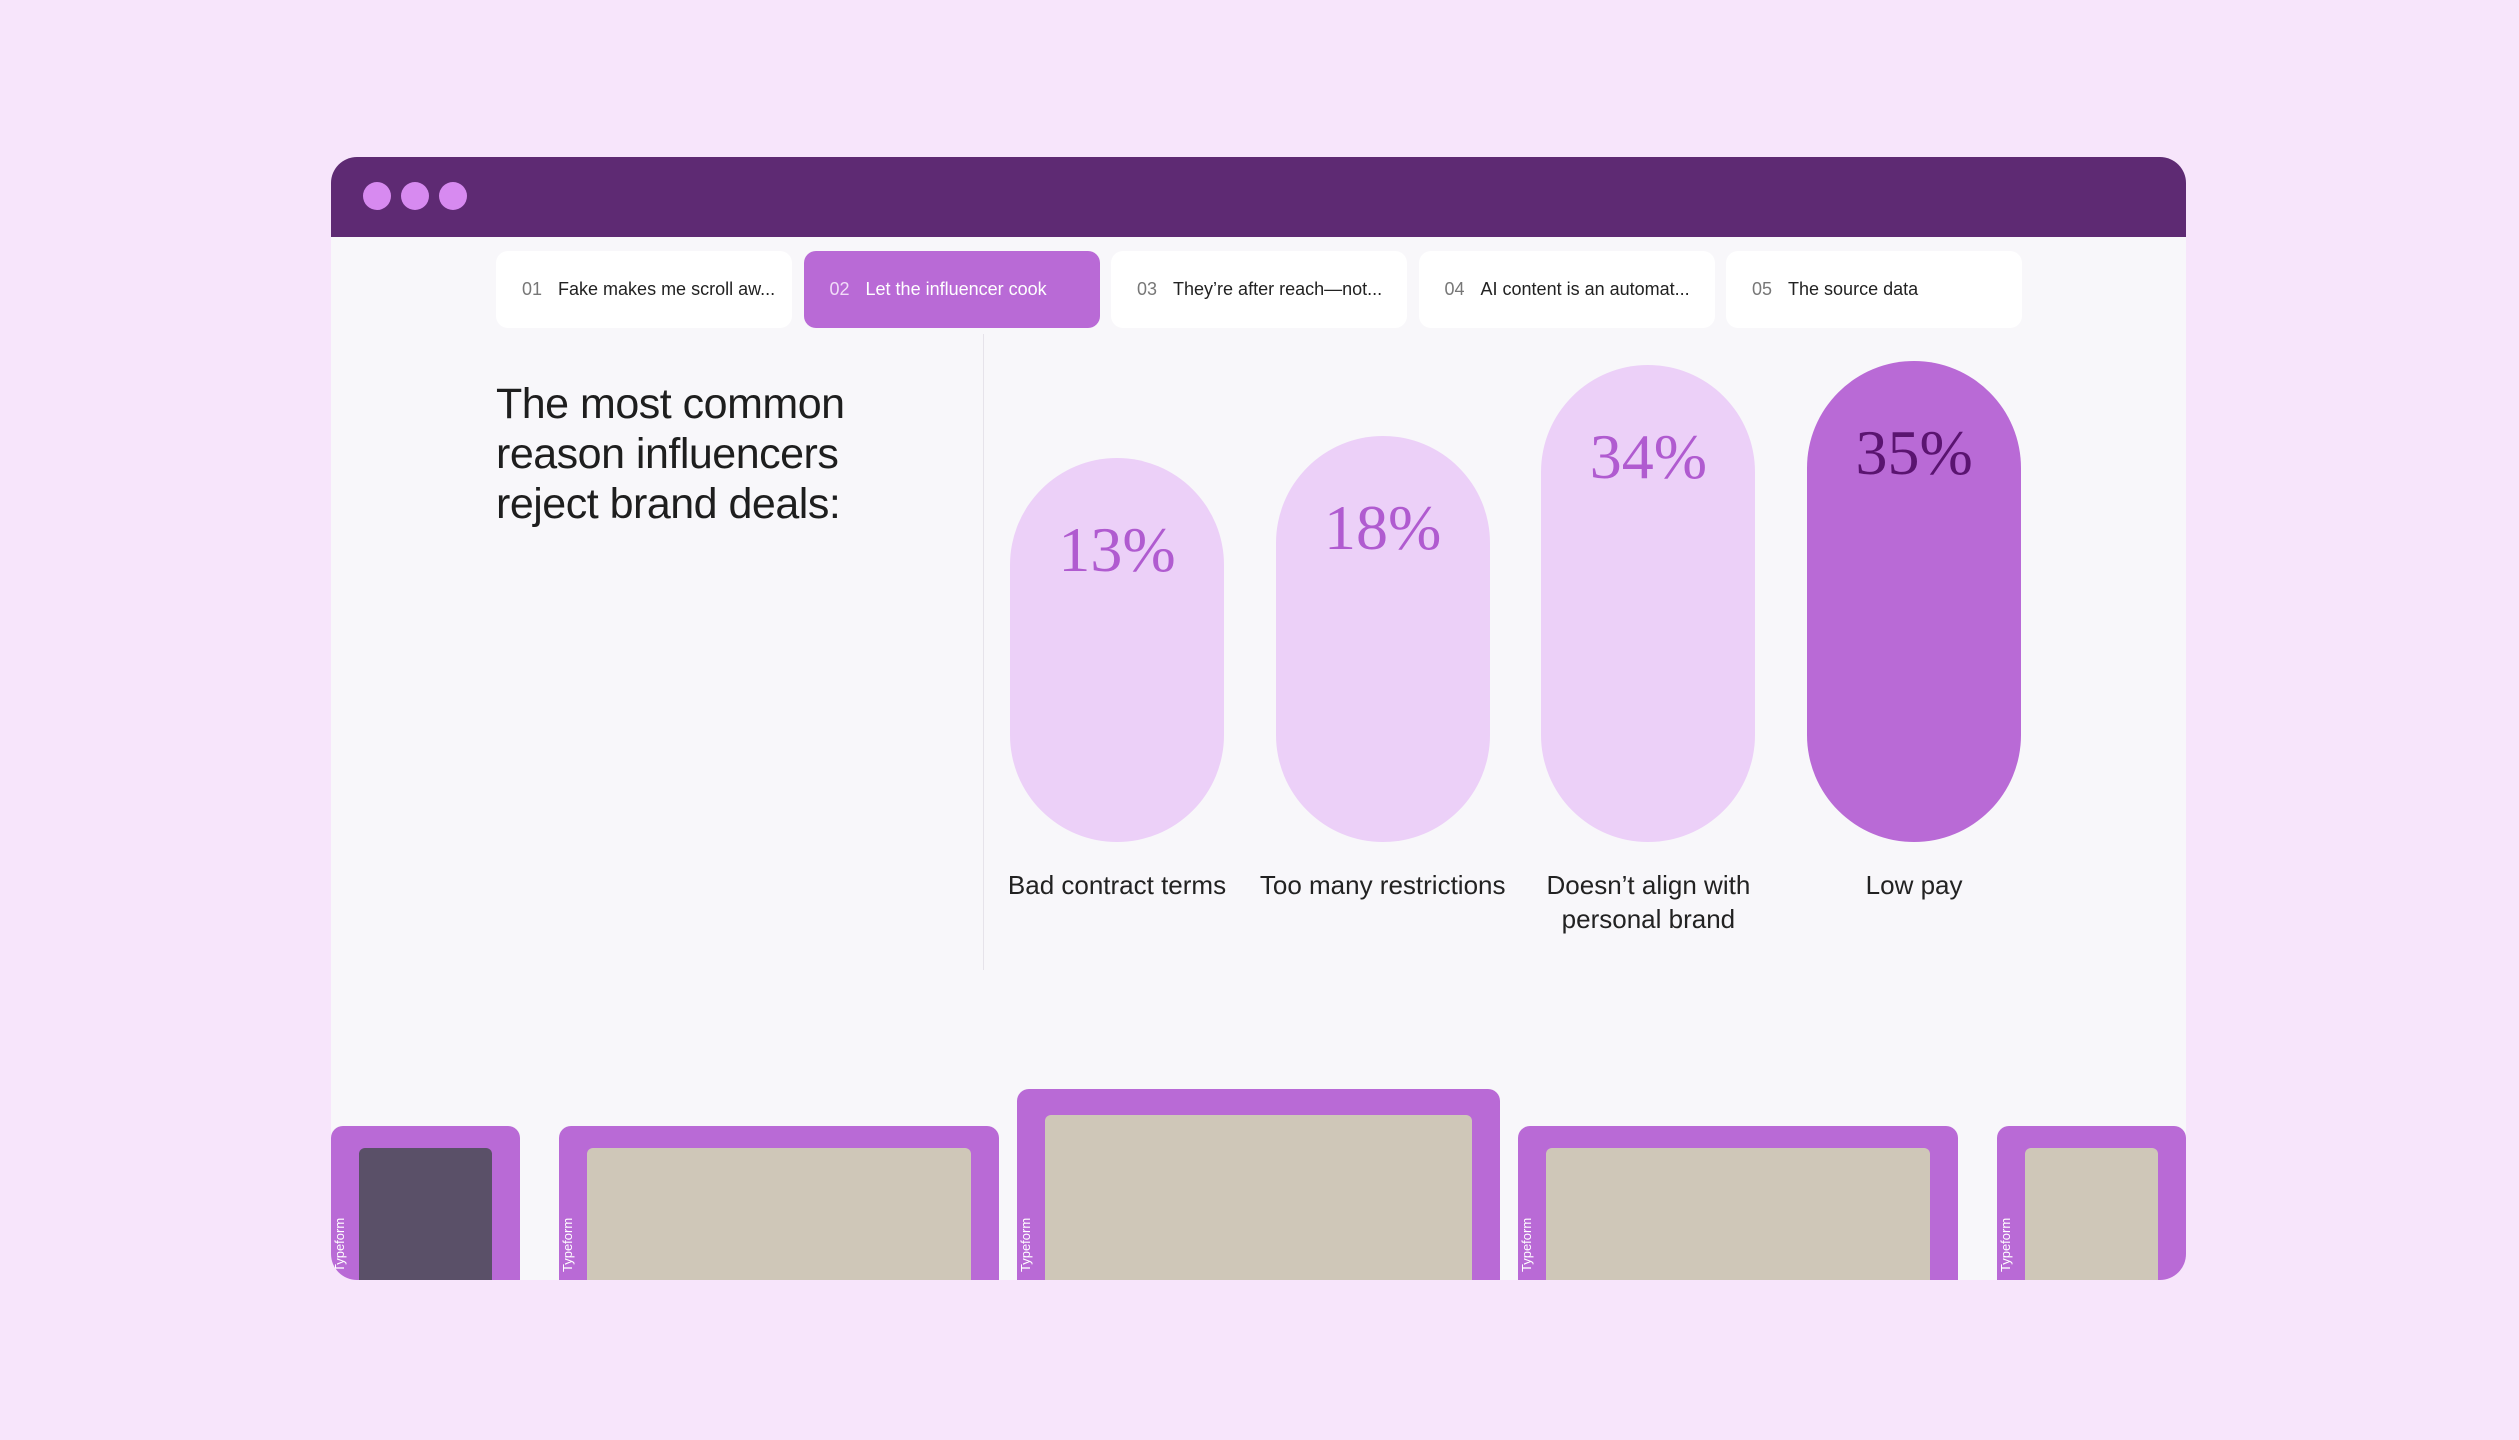 The width and height of the screenshot is (2519, 1440). Describe the element at coordinates (1383, 527) in the screenshot. I see `value-label: 18%` at that location.